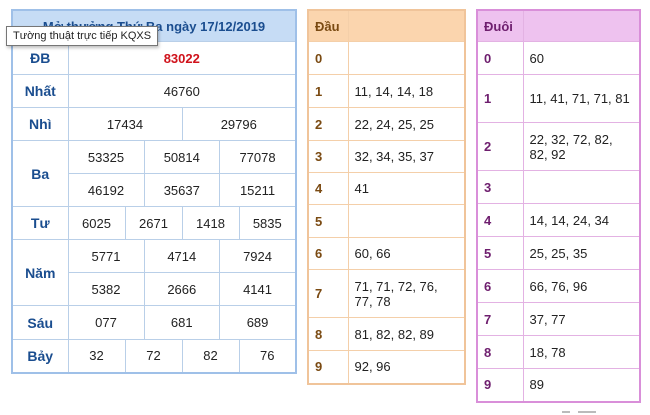 This screenshot has height=415, width=650. I want to click on tail-digit: 8, so click(500, 352).